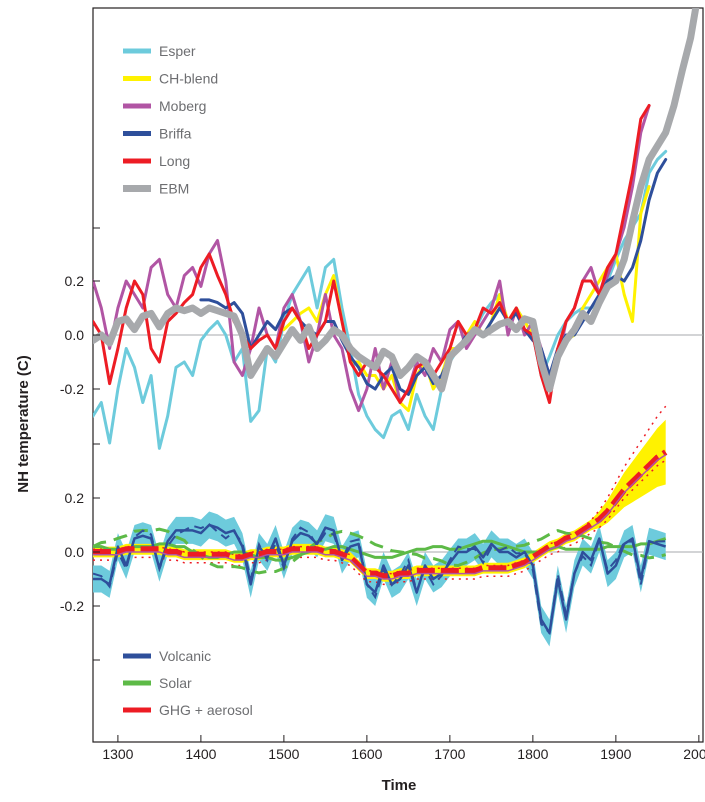  Describe the element at coordinates (117, 754) in the screenshot. I see `x-tick-label: 1300` at that location.